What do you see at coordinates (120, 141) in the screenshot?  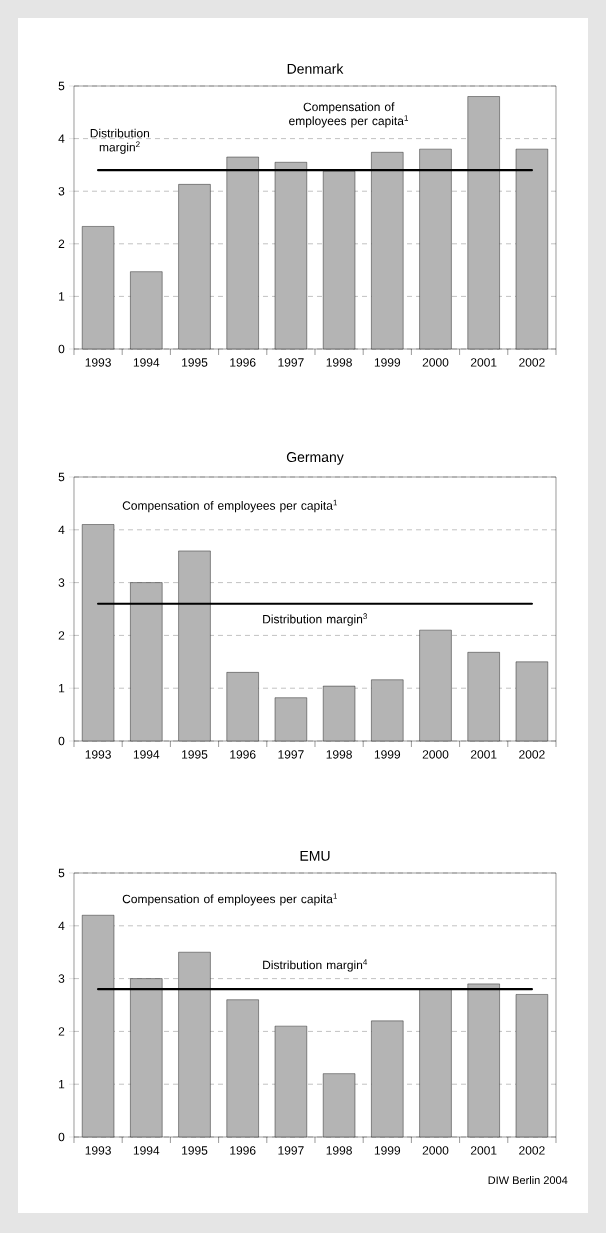 I see `ref-line-label: Distribution margin$^{2}$` at bounding box center [120, 141].